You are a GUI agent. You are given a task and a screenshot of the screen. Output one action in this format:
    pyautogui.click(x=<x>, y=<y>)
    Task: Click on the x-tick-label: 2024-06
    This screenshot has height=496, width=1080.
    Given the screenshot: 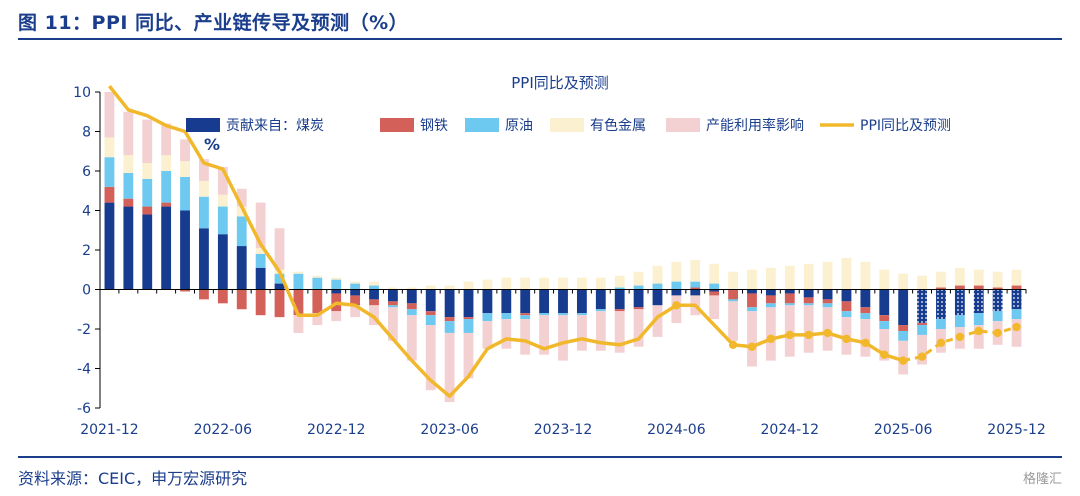 What is the action you would take?
    pyautogui.click(x=676, y=430)
    